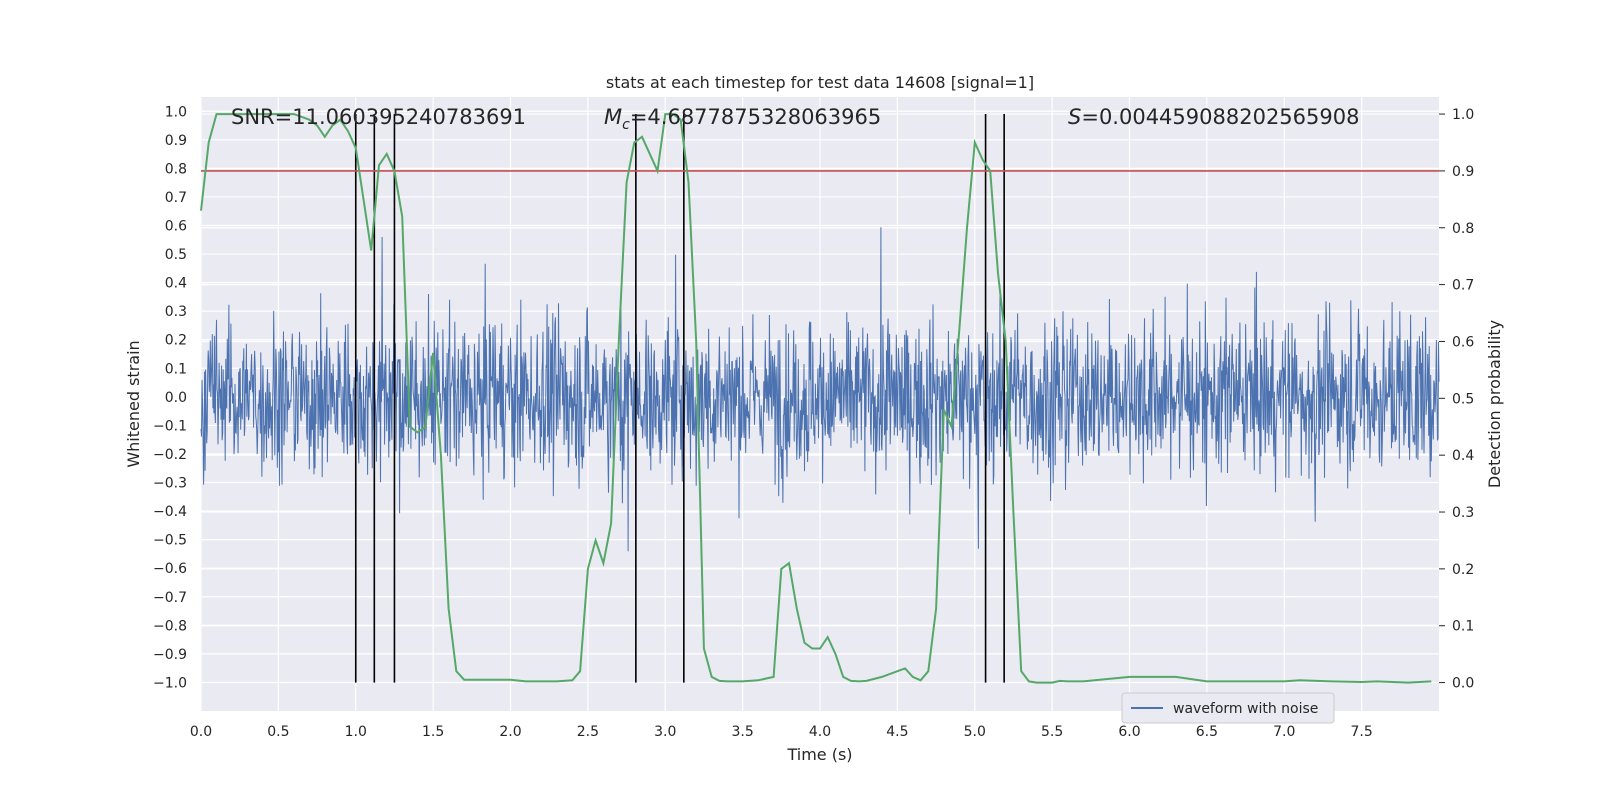 This screenshot has width=1600, height=800. I want to click on y-left-tick-label: −0.6, so click(170, 569).